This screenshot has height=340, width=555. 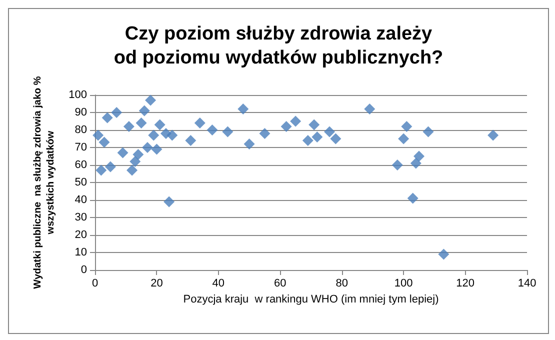 What do you see at coordinates (80, 218) in the screenshot?
I see `y-tick-label: 30` at bounding box center [80, 218].